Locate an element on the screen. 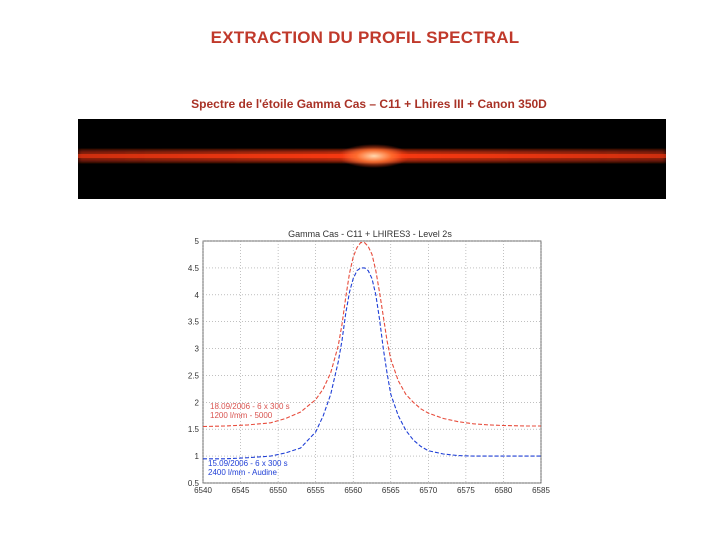 This screenshot has width=720, height=540. y-tick-label: 1 is located at coordinates (197, 456).